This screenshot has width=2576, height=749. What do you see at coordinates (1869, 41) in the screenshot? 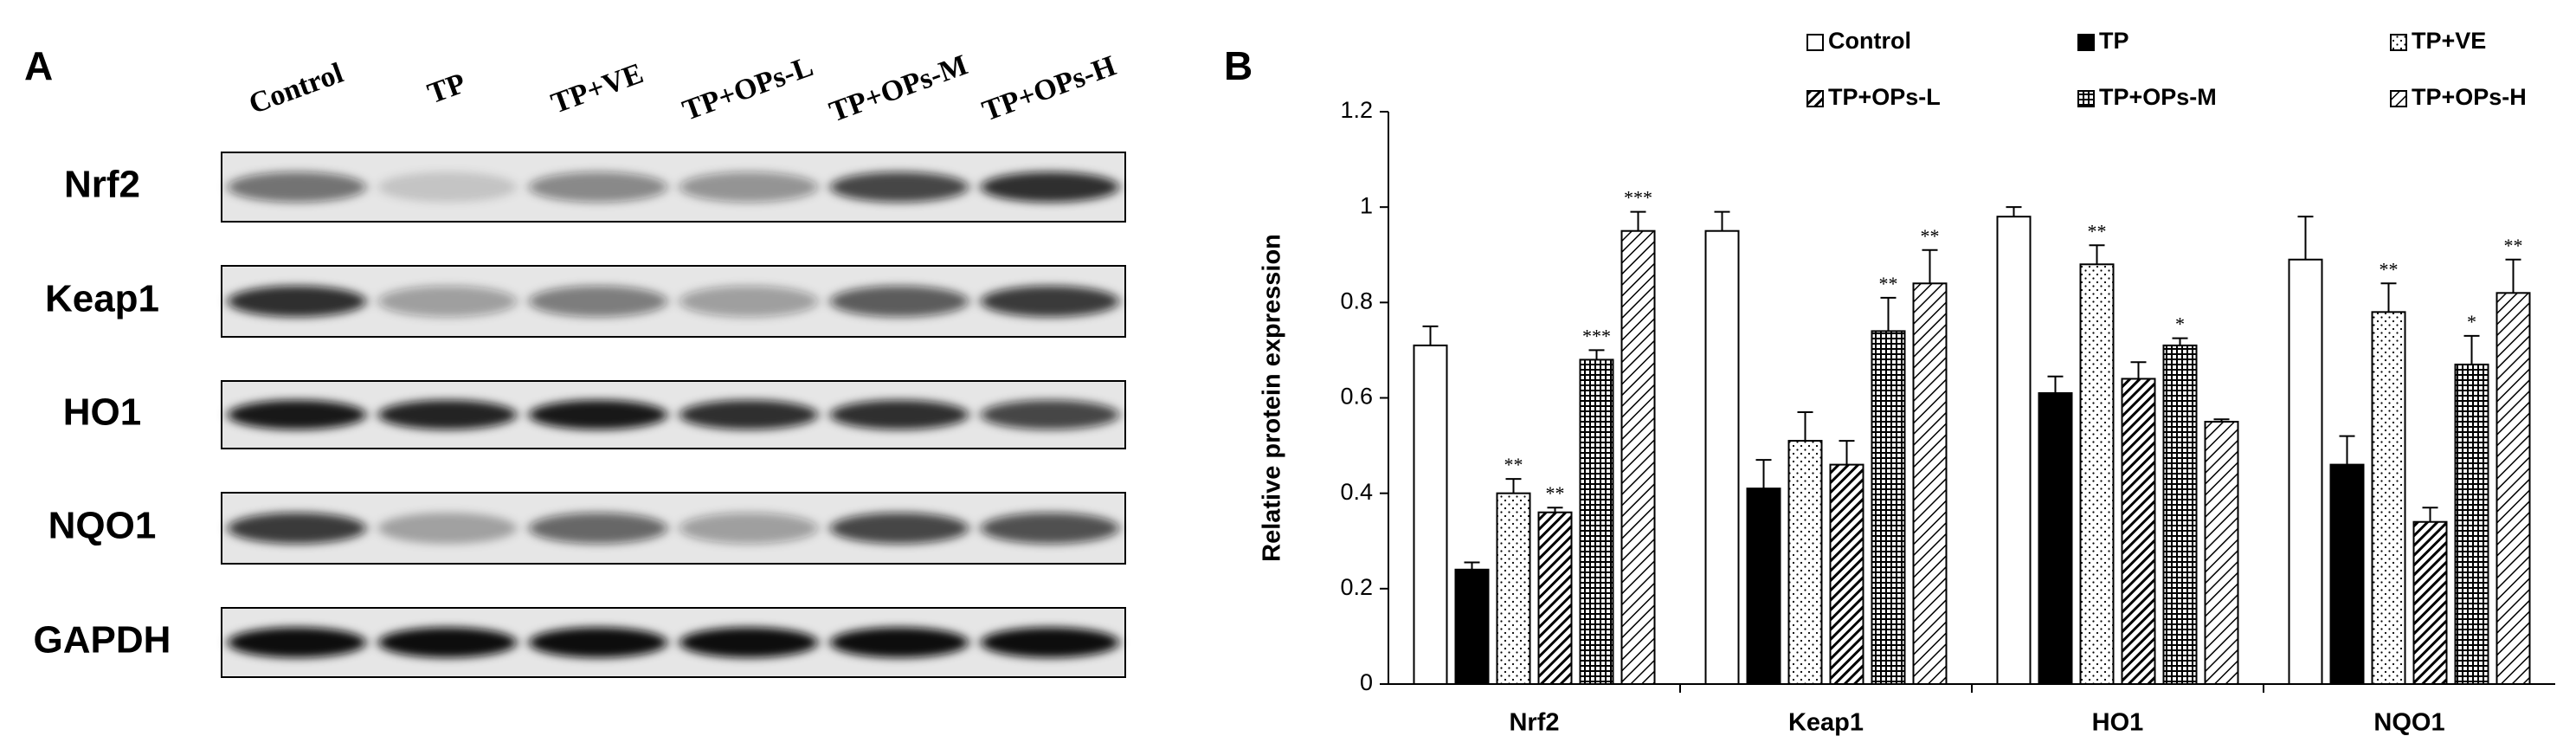
I see `legend-label: Control` at bounding box center [1869, 41].